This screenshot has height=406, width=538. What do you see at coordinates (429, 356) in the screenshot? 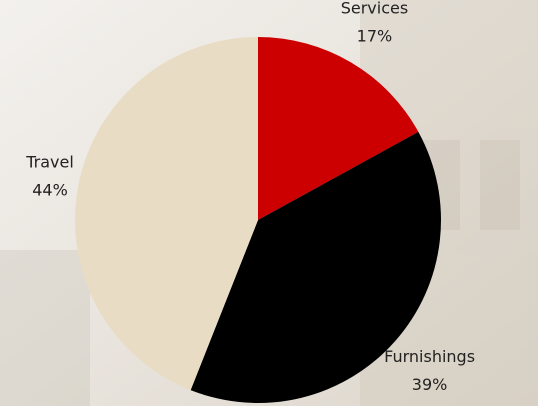
I see `slice-label: Furnishings` at bounding box center [429, 356].